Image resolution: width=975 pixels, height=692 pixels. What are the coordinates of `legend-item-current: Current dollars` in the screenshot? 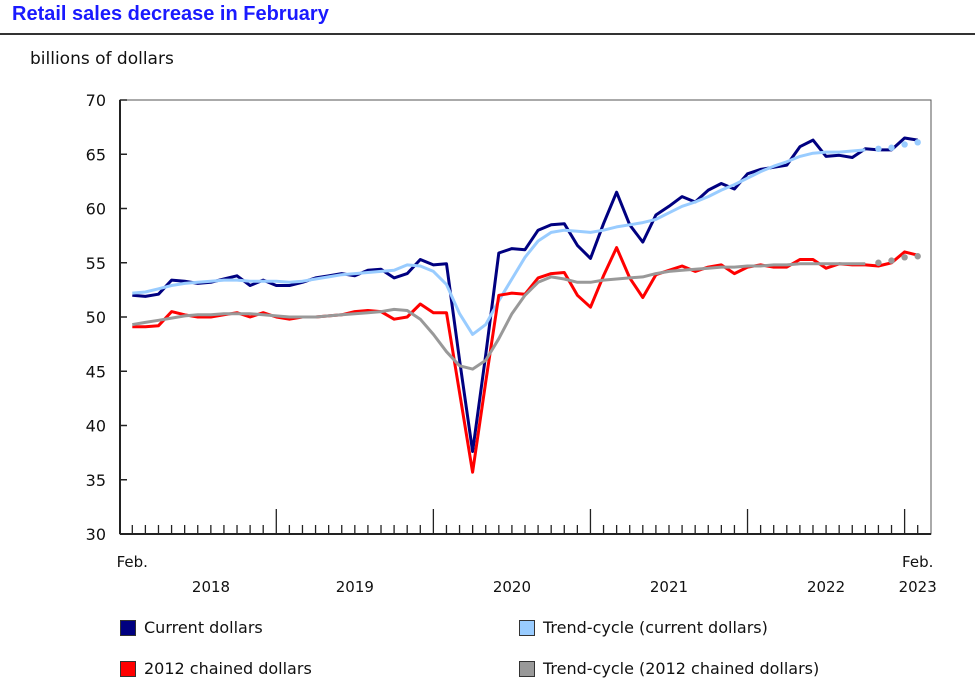 It's located at (191, 627).